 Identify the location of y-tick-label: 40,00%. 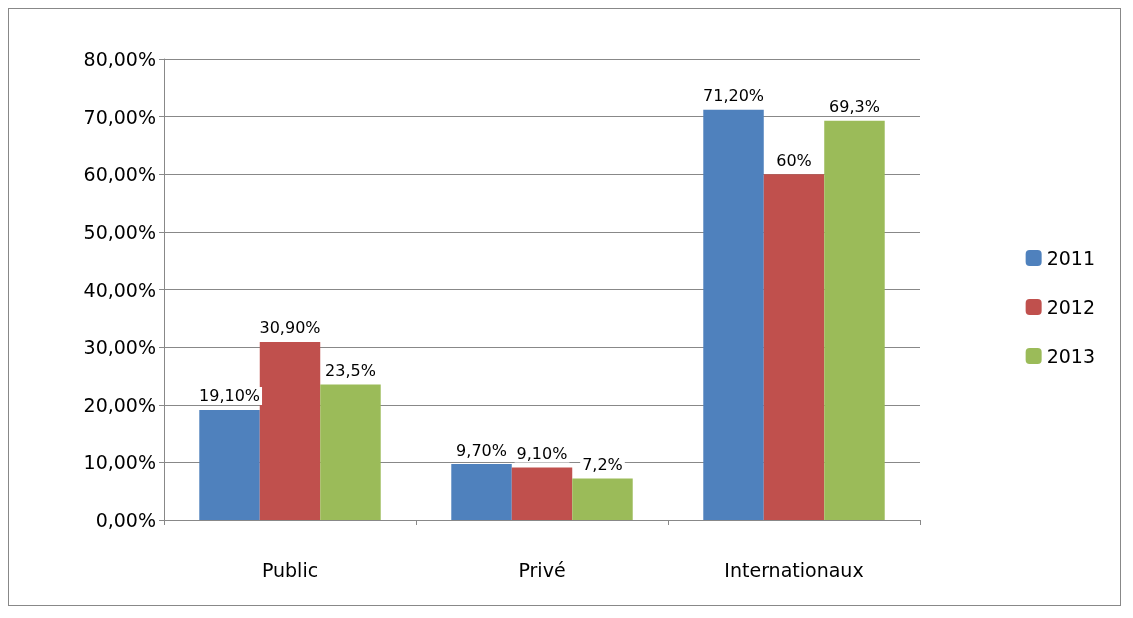
(119, 289).